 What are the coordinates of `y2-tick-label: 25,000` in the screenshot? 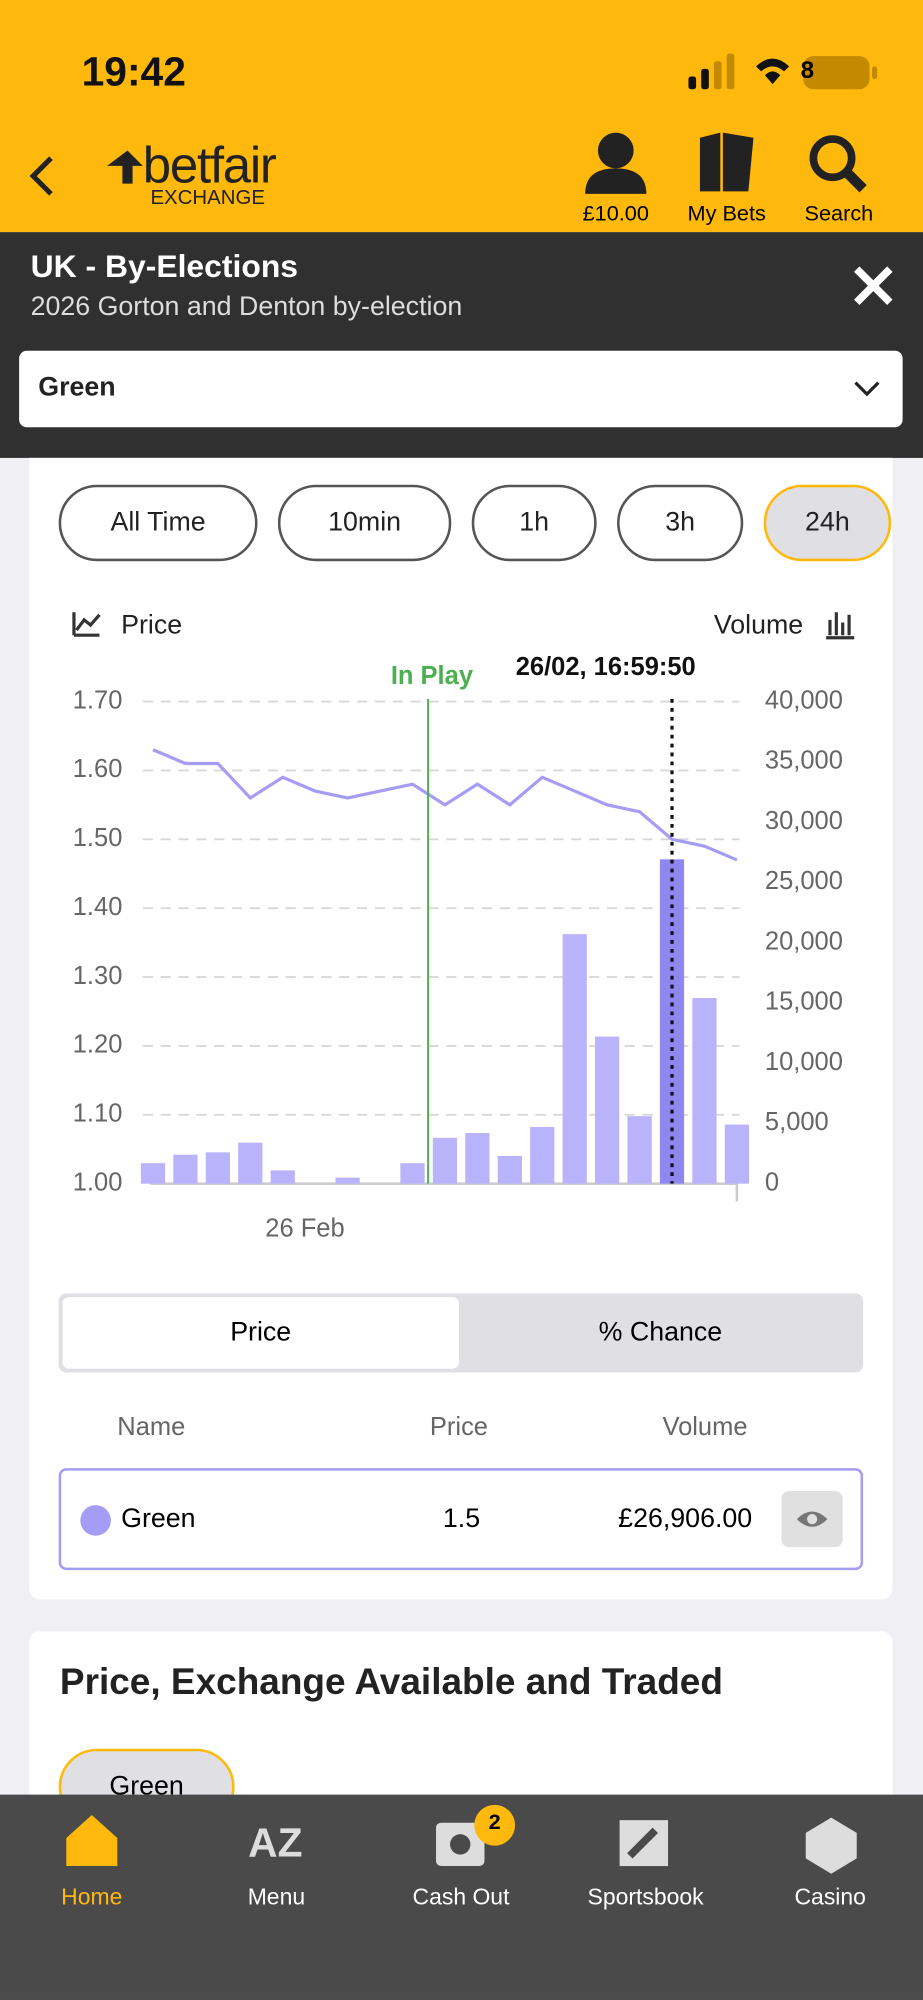 It's located at (804, 881).